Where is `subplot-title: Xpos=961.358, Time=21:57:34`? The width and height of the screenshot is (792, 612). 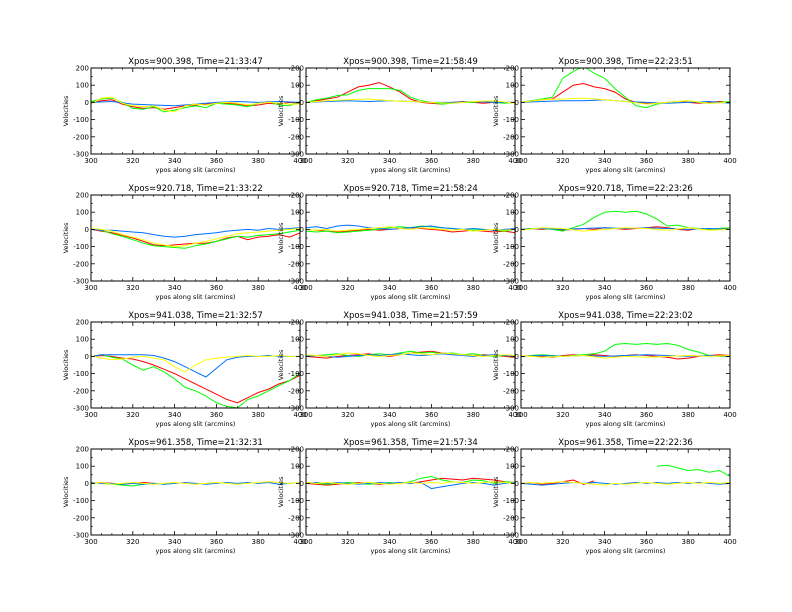 subplot-title: Xpos=961.358, Time=21:57:34 is located at coordinates (410, 443).